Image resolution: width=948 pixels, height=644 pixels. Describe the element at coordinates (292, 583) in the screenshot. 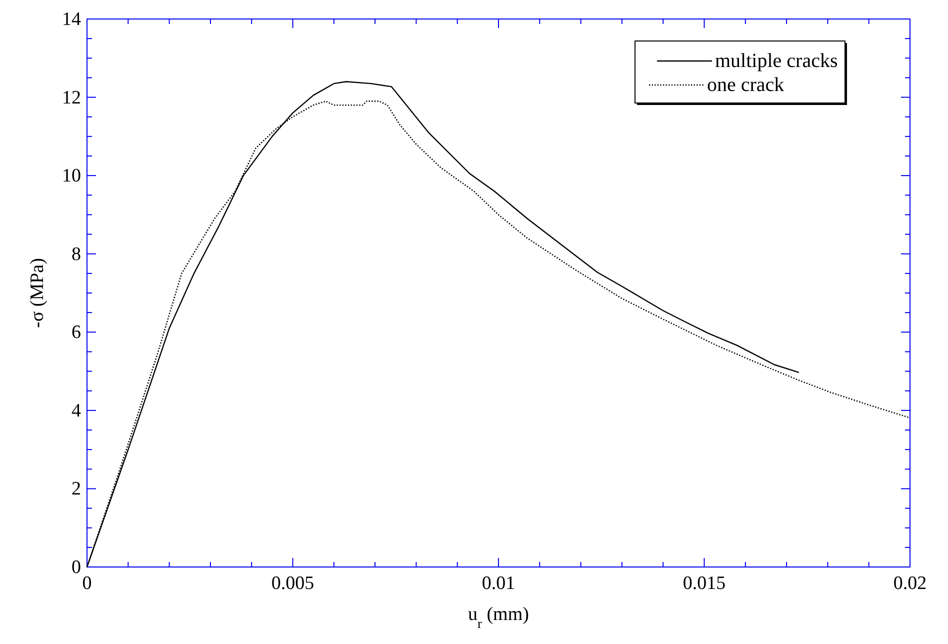

I see `x-tick-label: 0.005` at that location.